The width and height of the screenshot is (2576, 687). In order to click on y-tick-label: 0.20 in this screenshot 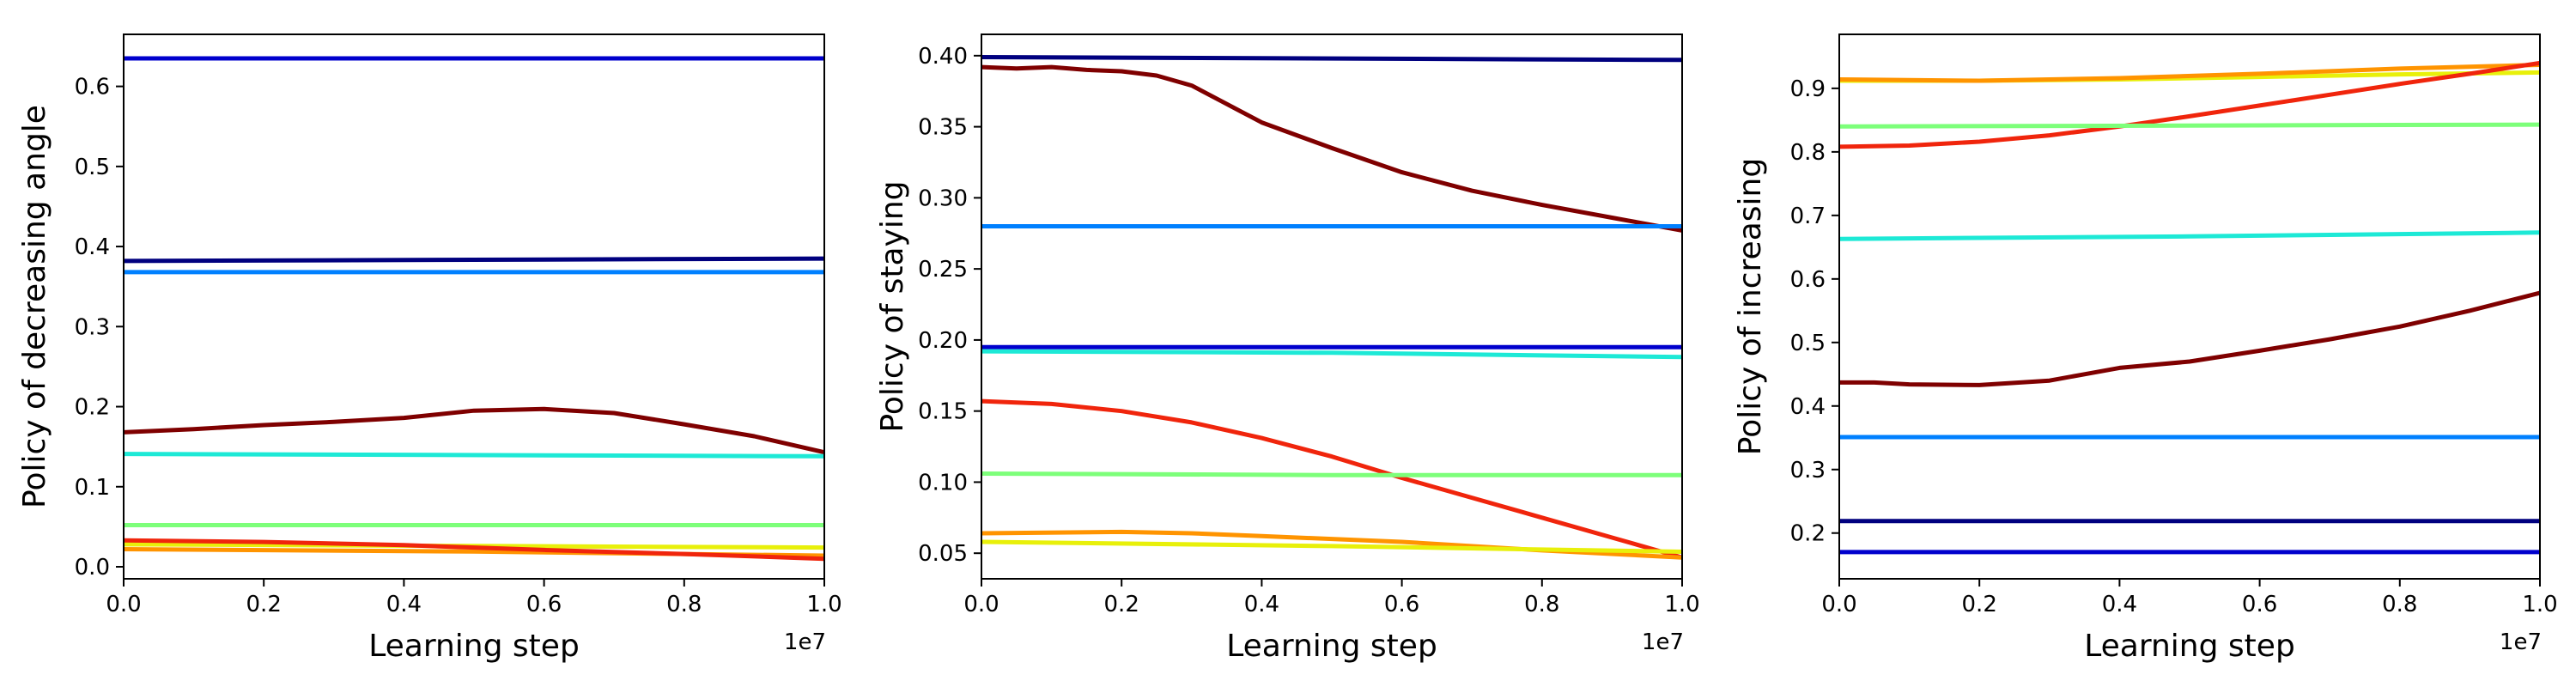, I will do `click(943, 341)`.